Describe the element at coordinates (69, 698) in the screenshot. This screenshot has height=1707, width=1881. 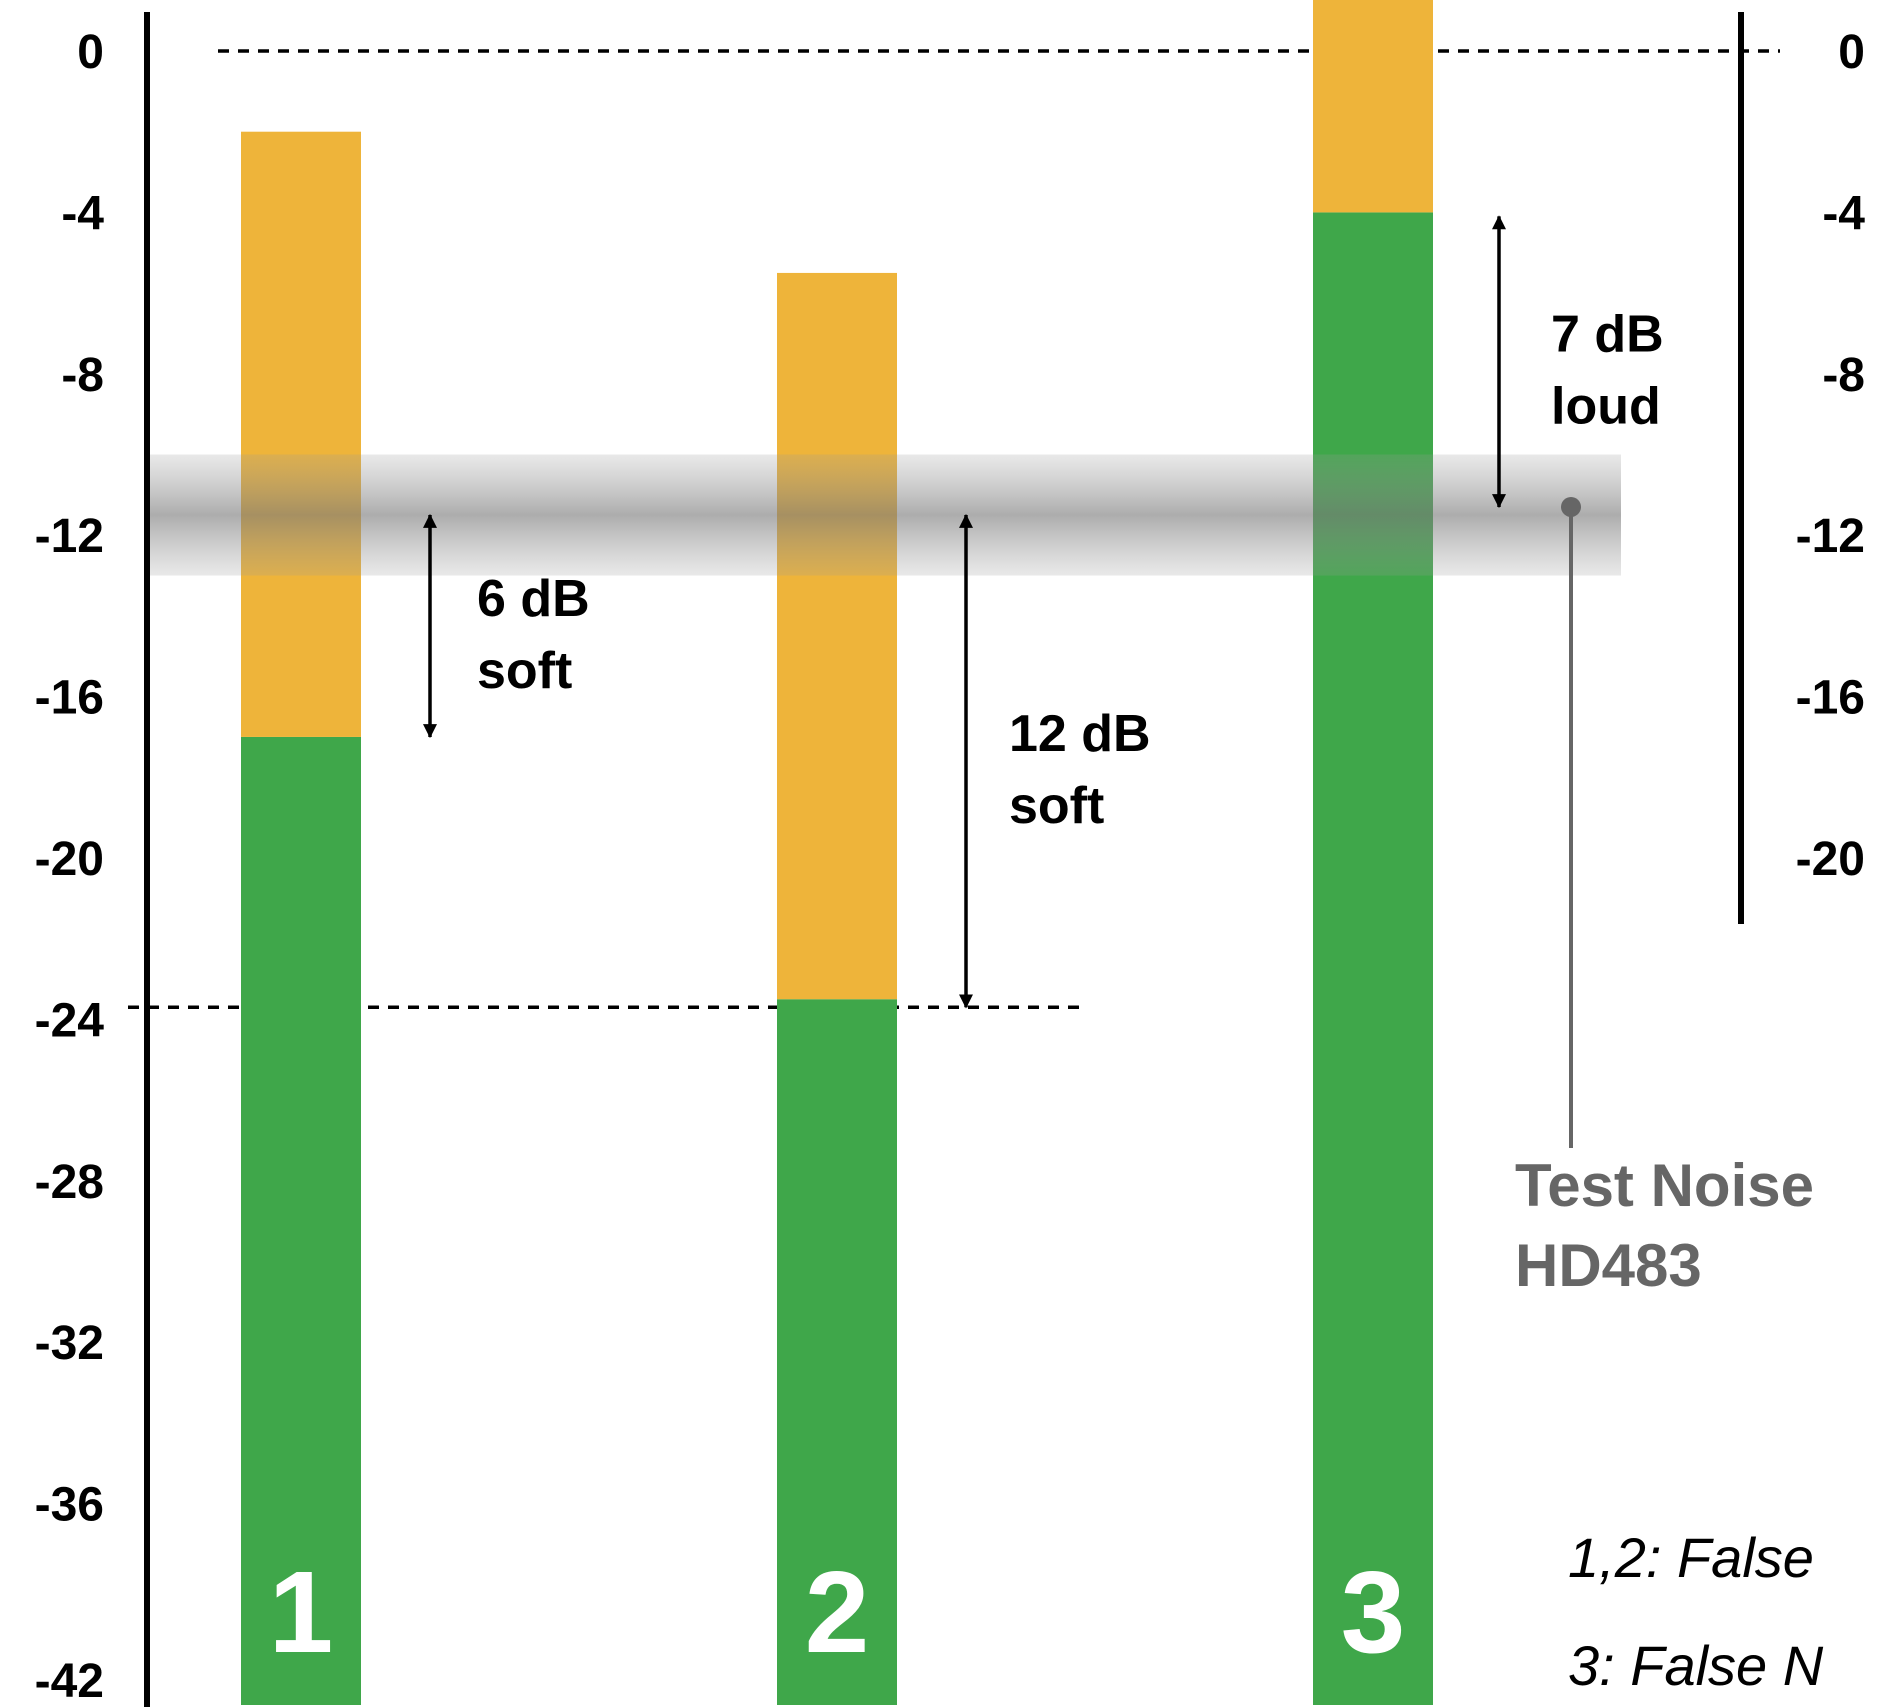
I see `left-tick-label: -16` at that location.